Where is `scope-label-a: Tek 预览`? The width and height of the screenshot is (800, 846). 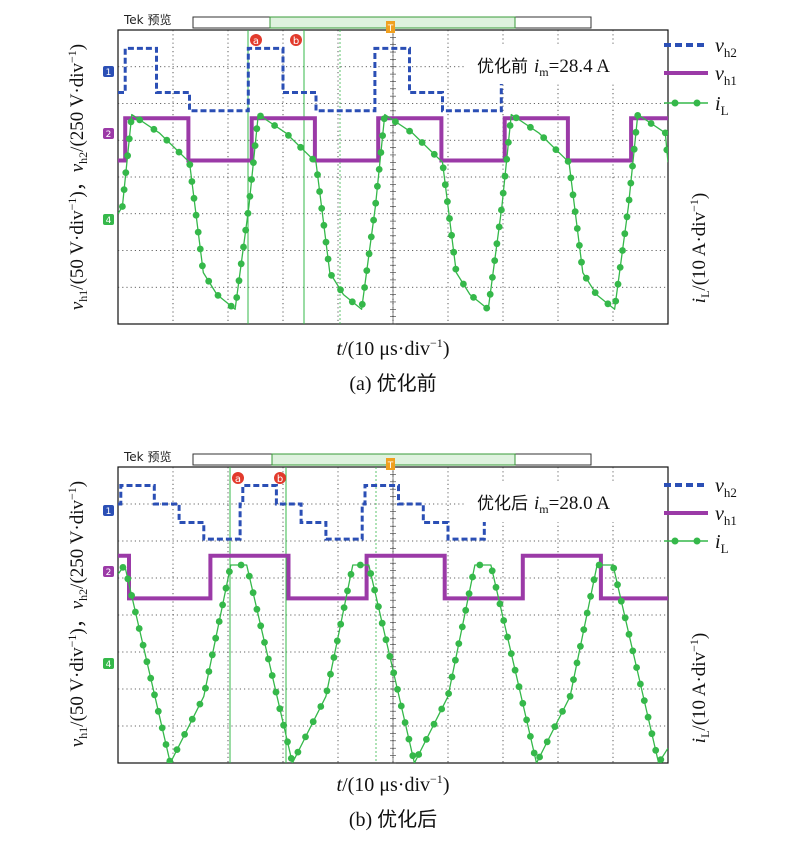
scope-label-a: Tek 预览 is located at coordinates (147, 19).